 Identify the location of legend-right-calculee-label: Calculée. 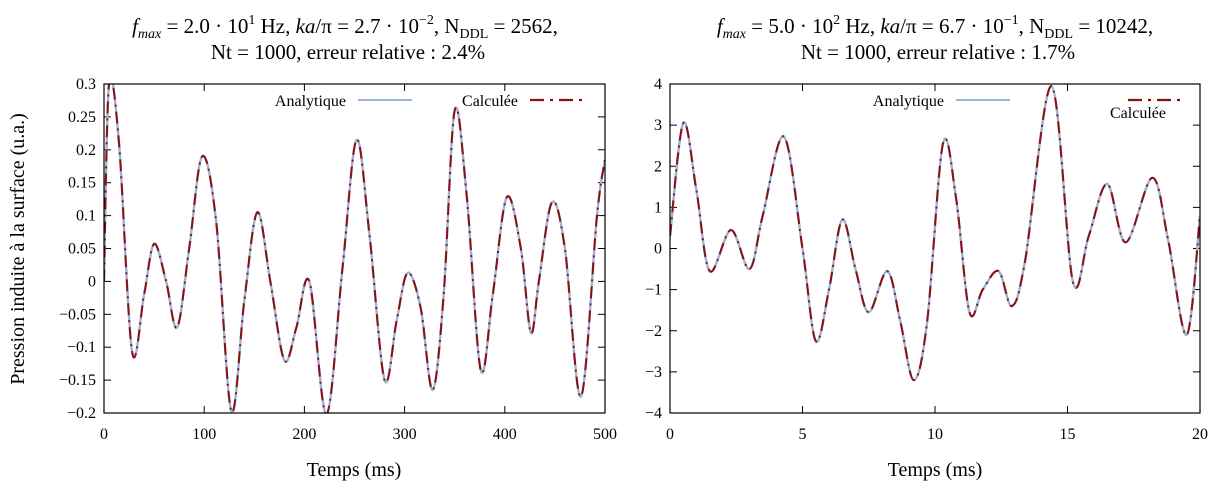
(1138, 113).